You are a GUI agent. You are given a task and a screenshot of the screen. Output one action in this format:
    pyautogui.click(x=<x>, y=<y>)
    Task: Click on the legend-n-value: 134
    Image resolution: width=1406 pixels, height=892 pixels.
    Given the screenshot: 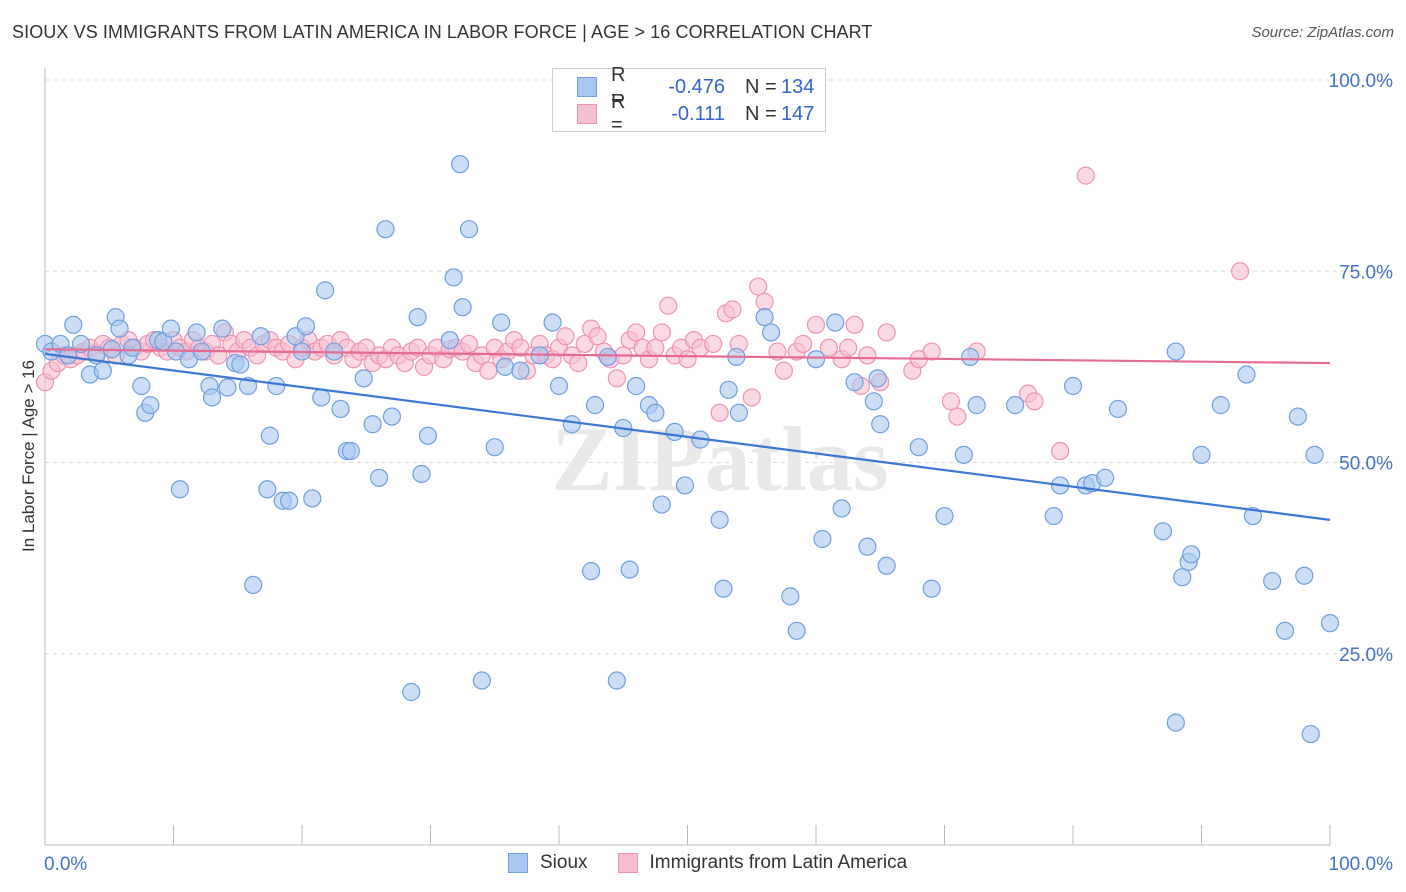 What is the action you would take?
    pyautogui.click(x=798, y=86)
    